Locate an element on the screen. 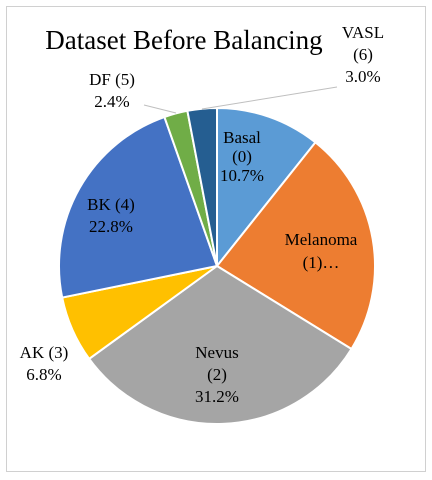  slice-label-line: 6.8% is located at coordinates (43, 374).